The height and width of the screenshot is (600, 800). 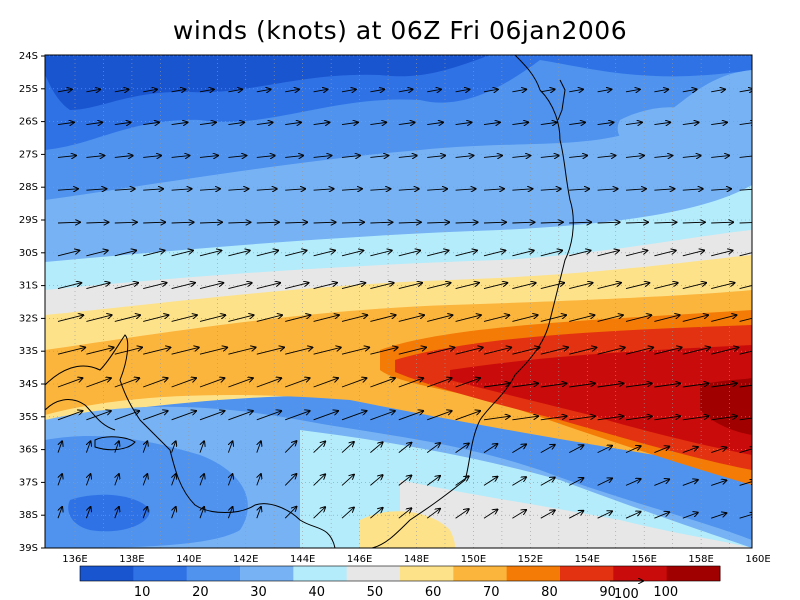 I want to click on colorbar-label: 90, so click(x=607, y=592).